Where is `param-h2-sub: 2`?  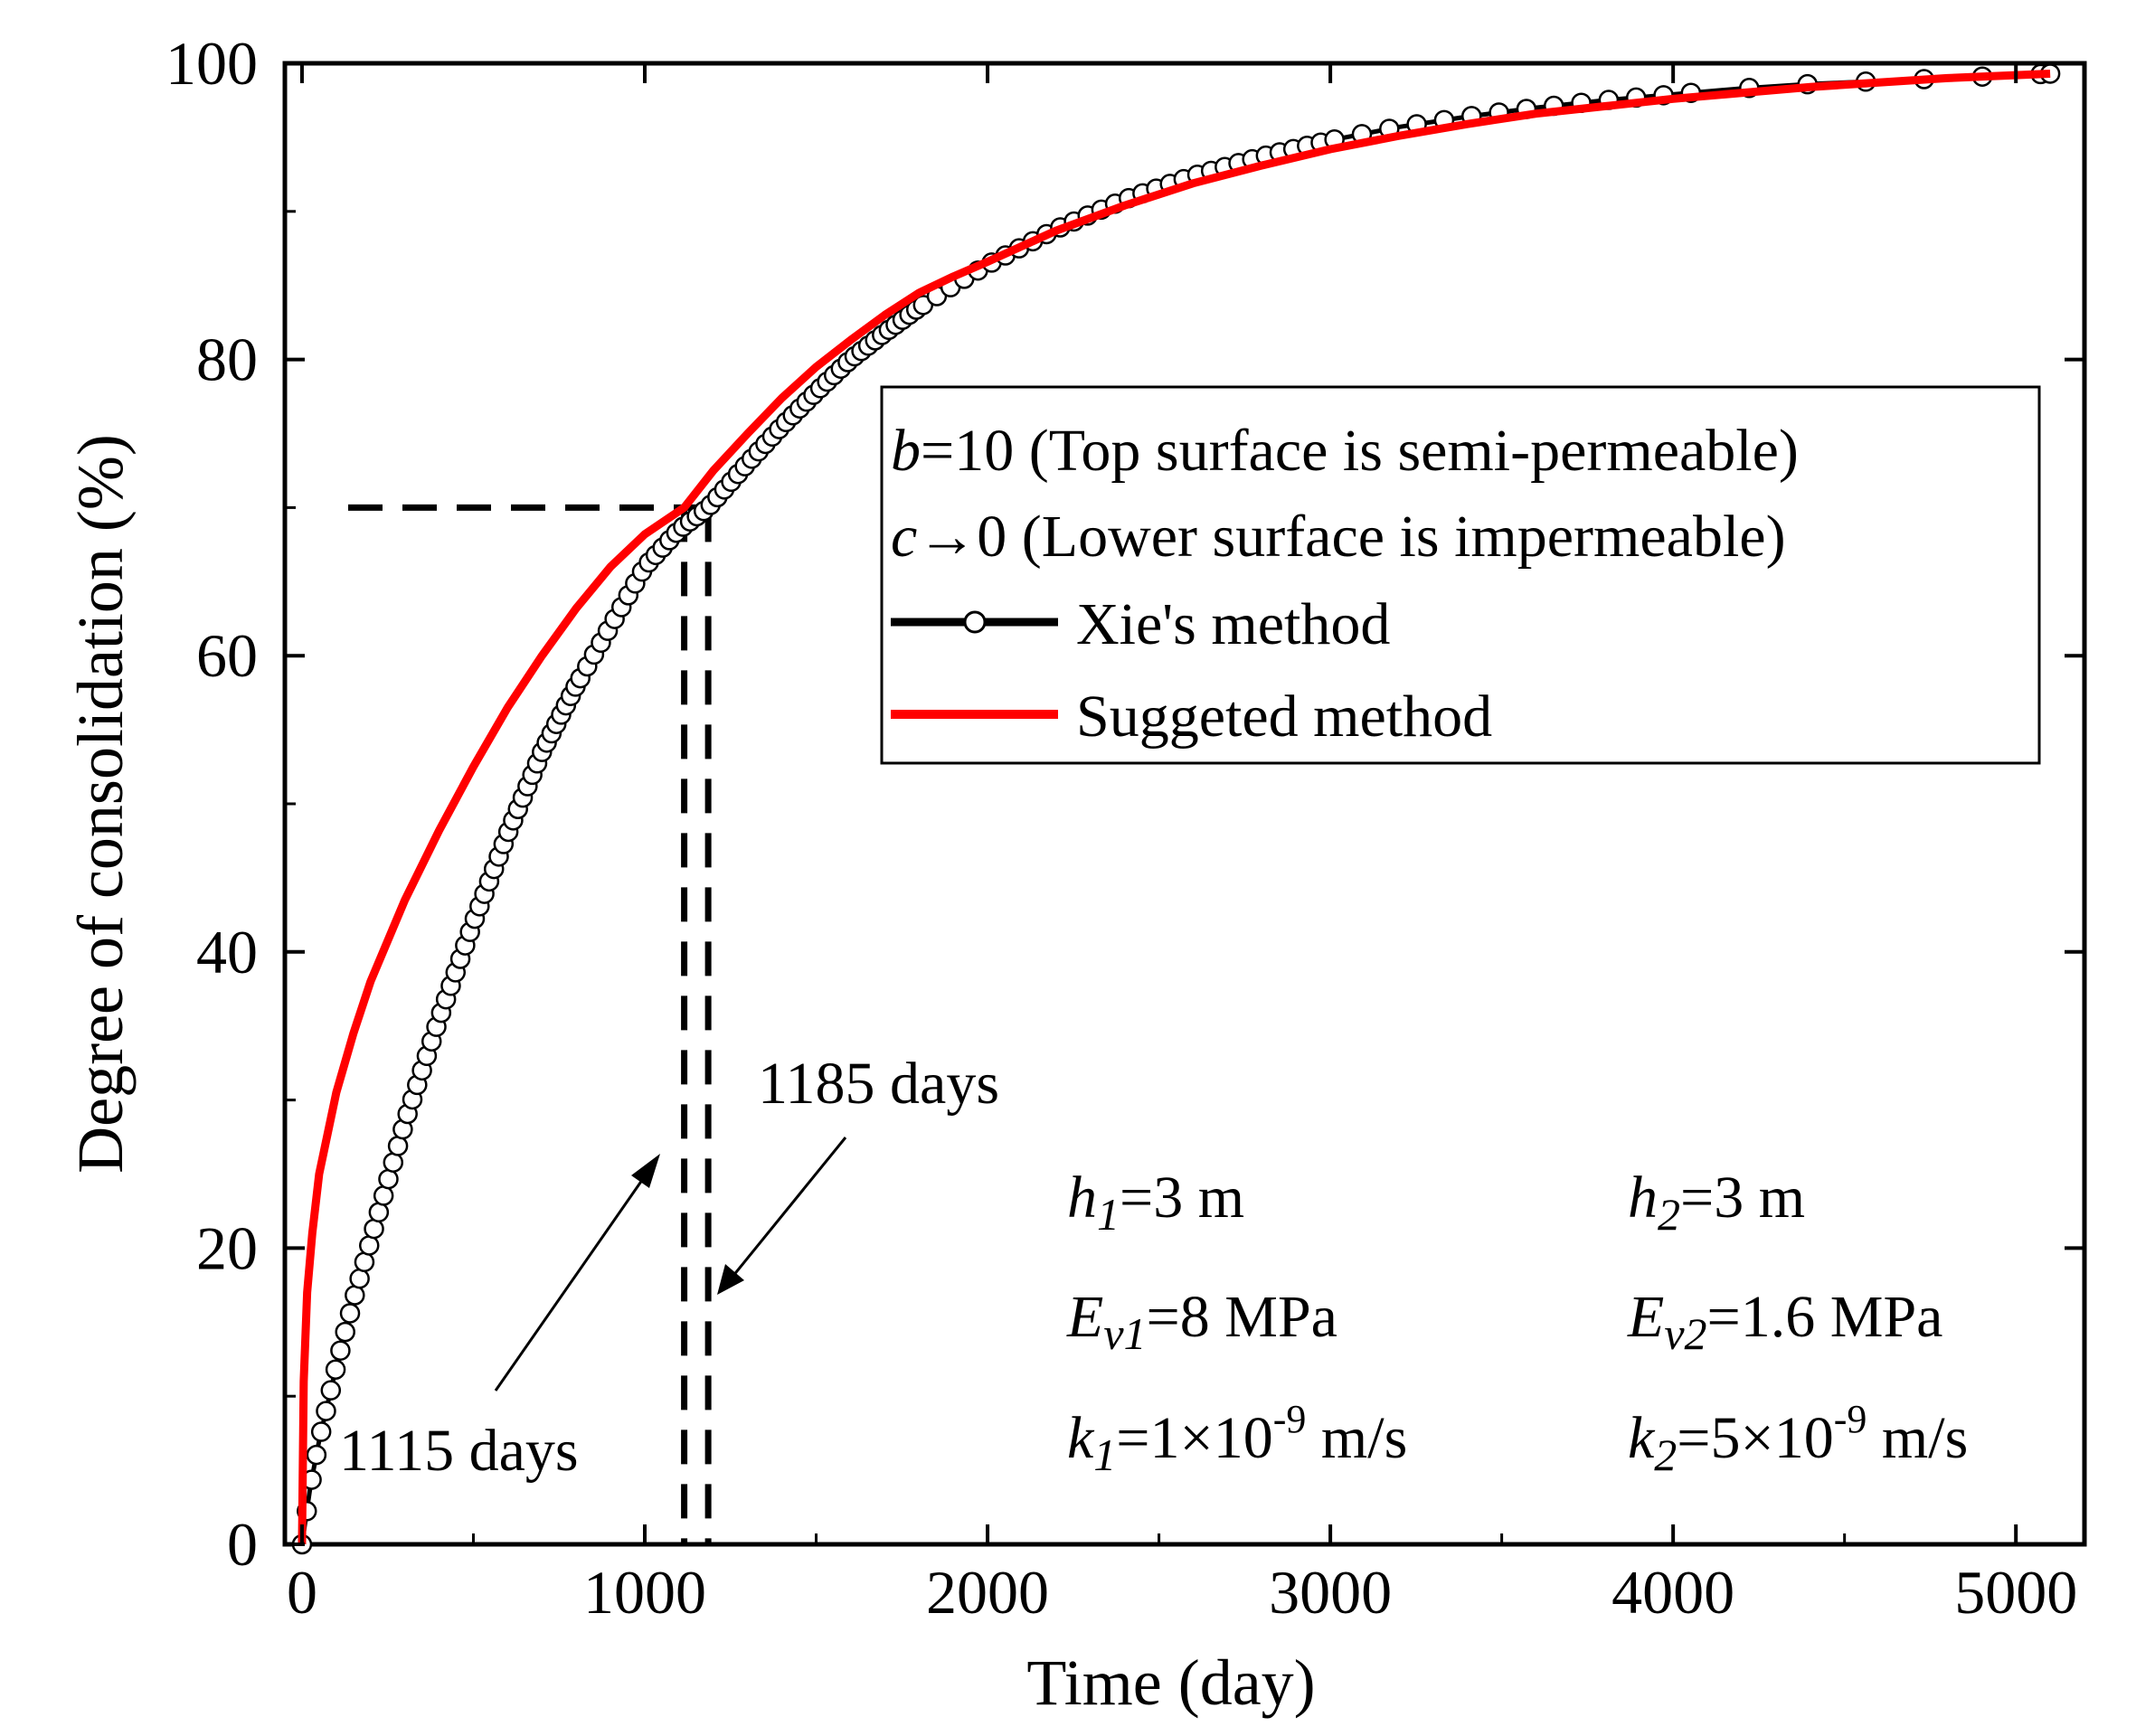 param-h2-sub: 2 is located at coordinates (1669, 1214).